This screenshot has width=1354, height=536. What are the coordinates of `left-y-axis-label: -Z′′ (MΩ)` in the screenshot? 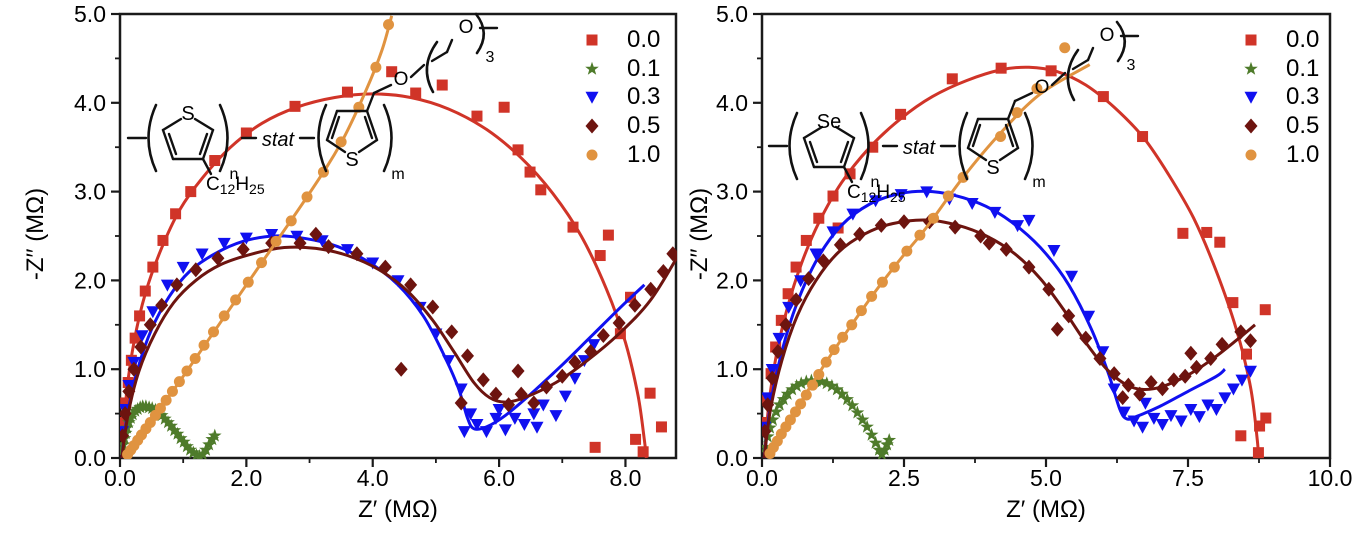 It's located at (35, 234).